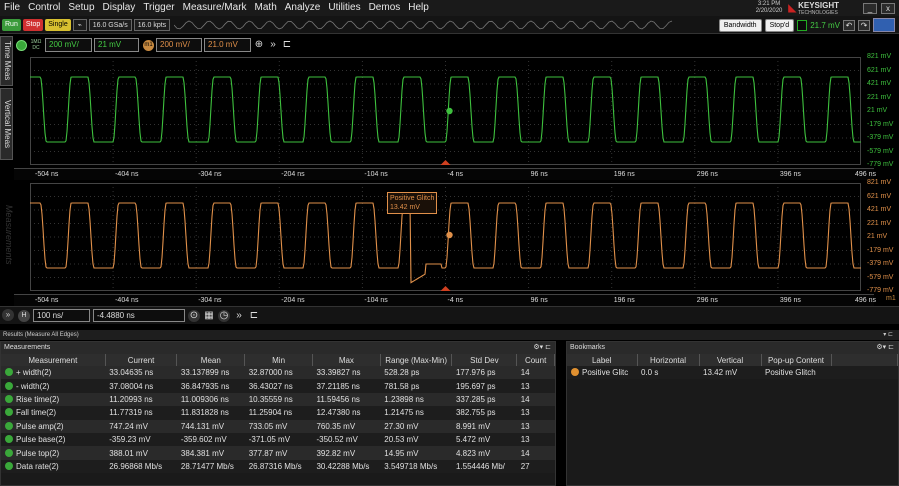 This screenshot has width=899, height=486. Describe the element at coordinates (346, 386) in the screenshot. I see `measurement-value: 37.21185 ns` at that location.